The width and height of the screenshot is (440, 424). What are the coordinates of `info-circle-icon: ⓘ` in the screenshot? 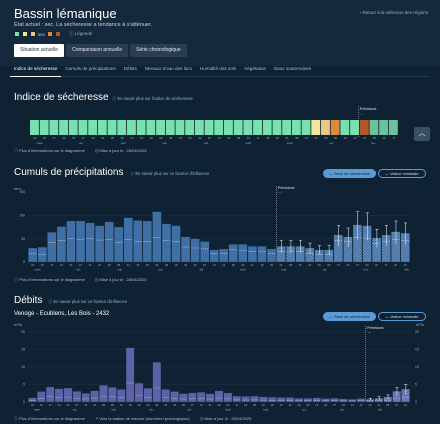 It's located at (72, 33).